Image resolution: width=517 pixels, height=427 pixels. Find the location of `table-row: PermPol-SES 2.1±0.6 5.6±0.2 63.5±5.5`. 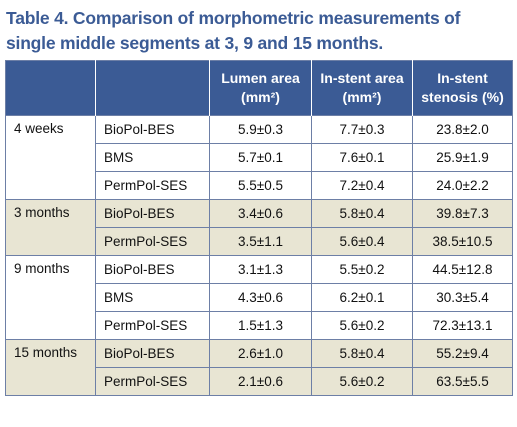

table-row: PermPol-SES 2.1±0.6 5.6±0.2 63.5±5.5 is located at coordinates (259, 381).